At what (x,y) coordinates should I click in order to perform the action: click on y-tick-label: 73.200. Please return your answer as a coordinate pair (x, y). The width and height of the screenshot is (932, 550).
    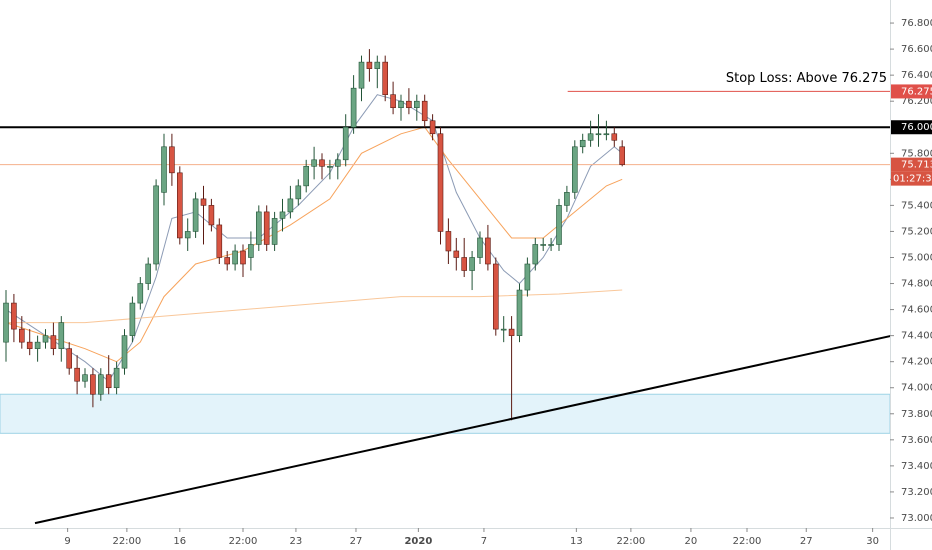
    Looking at the image, I should click on (916, 492).